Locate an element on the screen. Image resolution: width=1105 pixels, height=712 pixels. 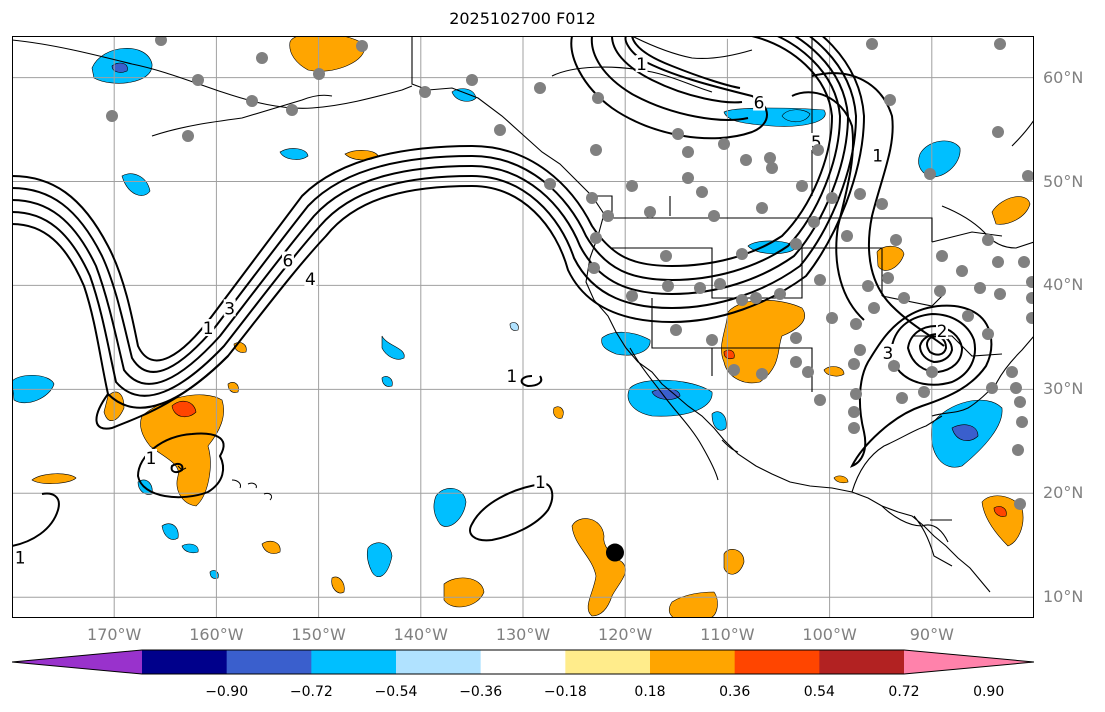
contour-label: 4 is located at coordinates (310, 280).